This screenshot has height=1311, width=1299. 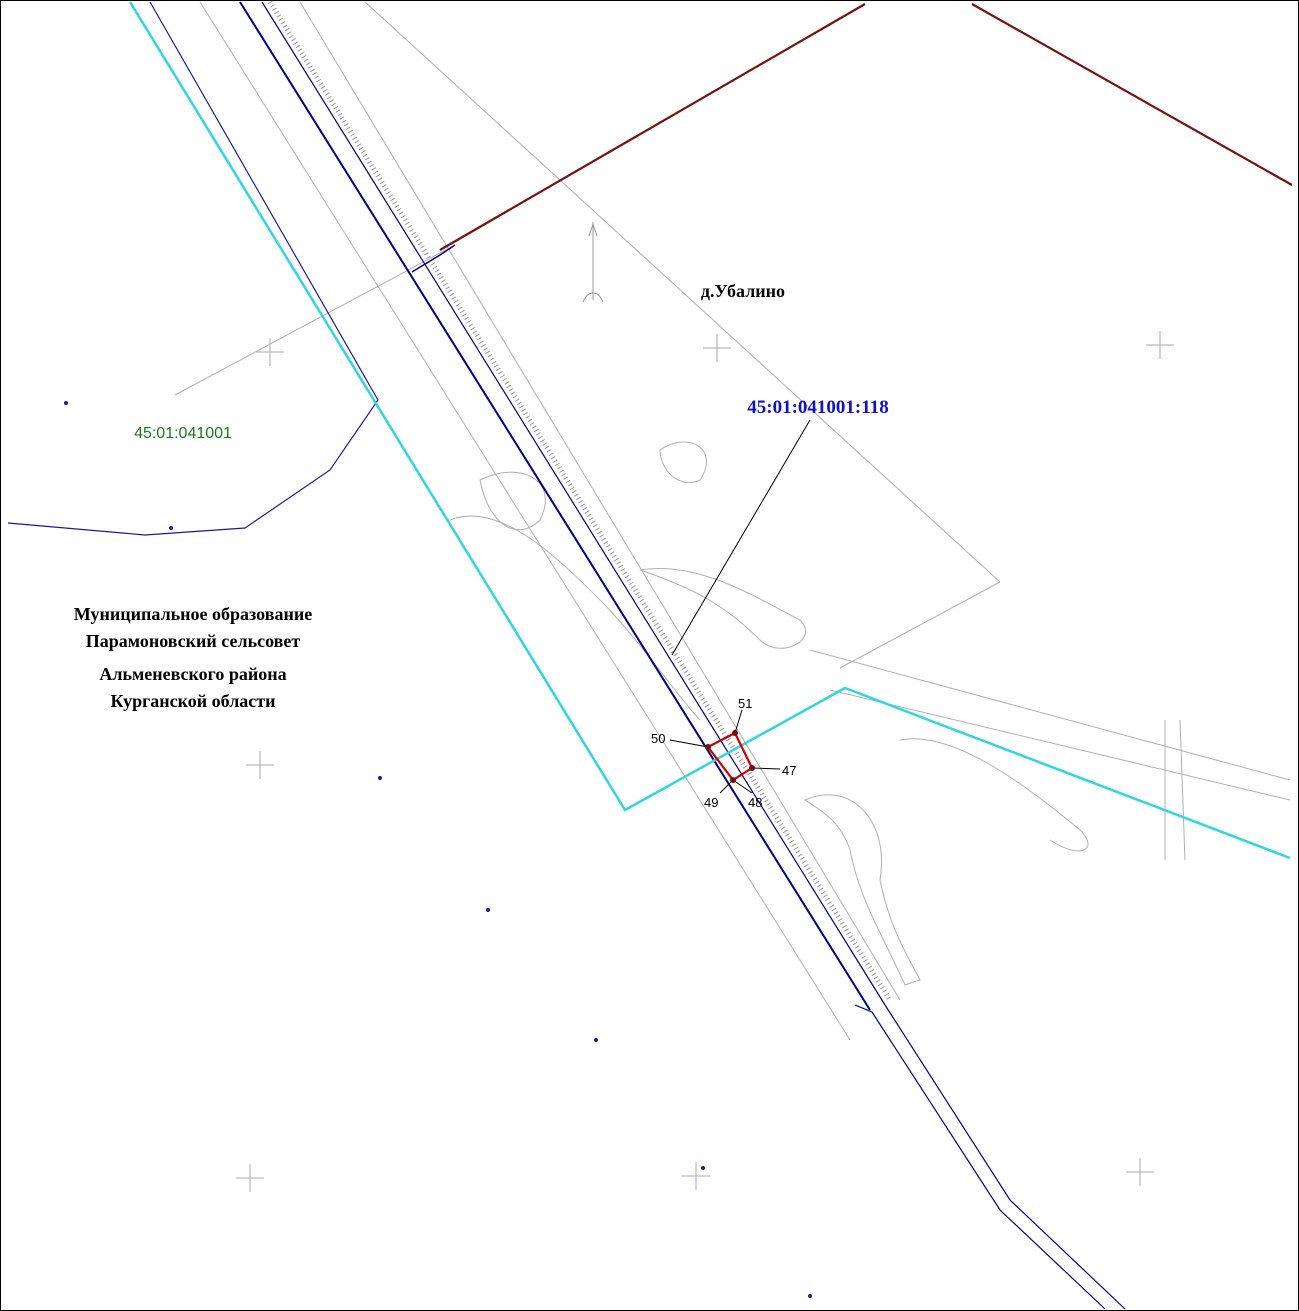 What do you see at coordinates (193, 268) in the screenshot?
I see `boundary-blue` at bounding box center [193, 268].